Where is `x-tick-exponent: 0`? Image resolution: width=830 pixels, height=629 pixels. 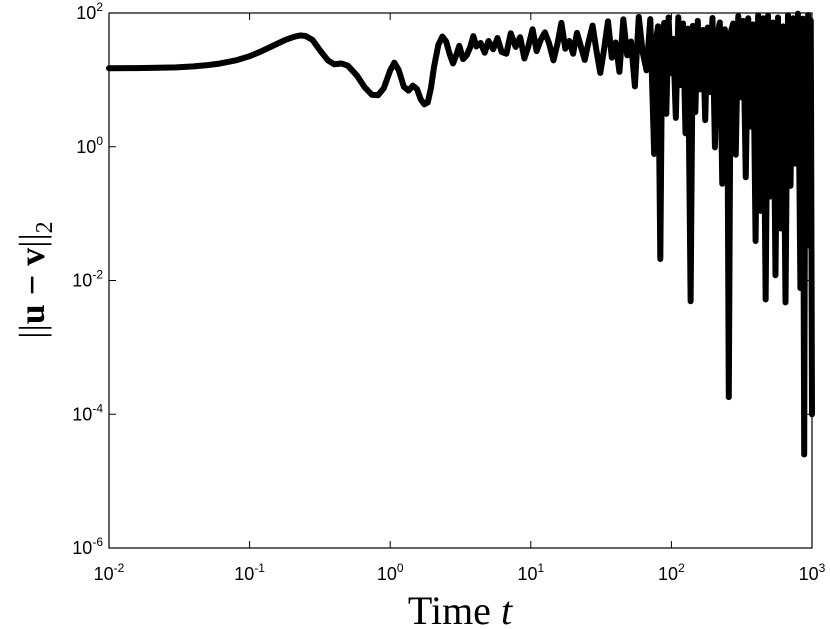
x-tick-exponent: 0 is located at coordinates (400, 568).